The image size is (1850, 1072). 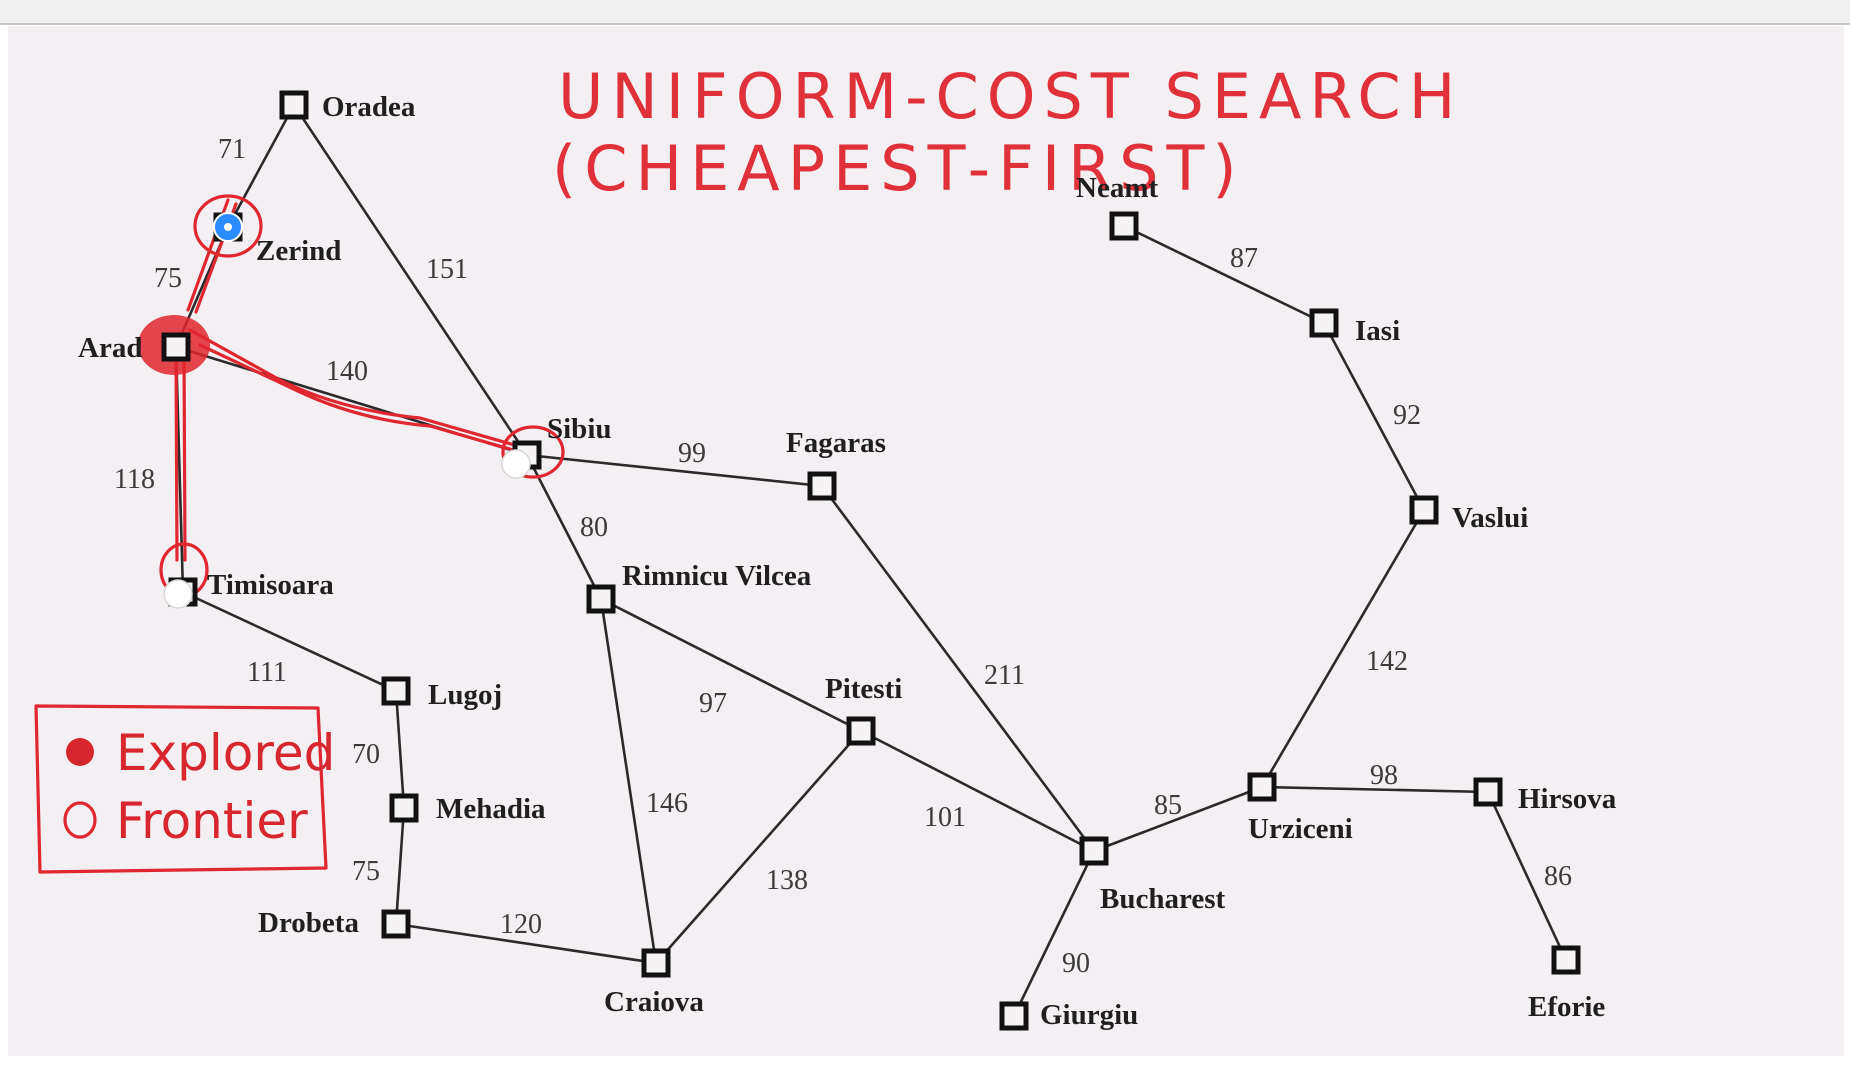 I want to click on road-bucharest-giurgiu, so click(x=1054, y=933).